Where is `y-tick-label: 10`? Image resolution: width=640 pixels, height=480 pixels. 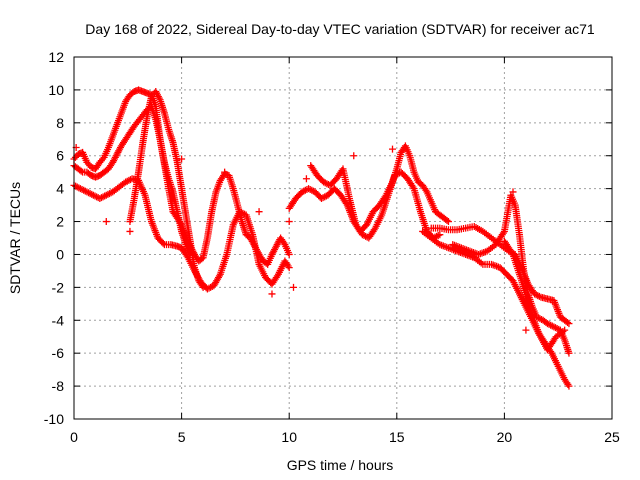
y-tick-label: 10 is located at coordinates (56, 90).